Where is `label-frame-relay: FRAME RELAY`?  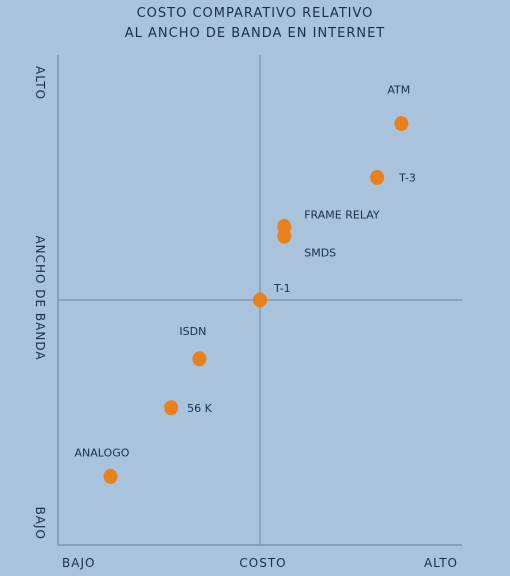
label-frame-relay: FRAME RELAY is located at coordinates (342, 215).